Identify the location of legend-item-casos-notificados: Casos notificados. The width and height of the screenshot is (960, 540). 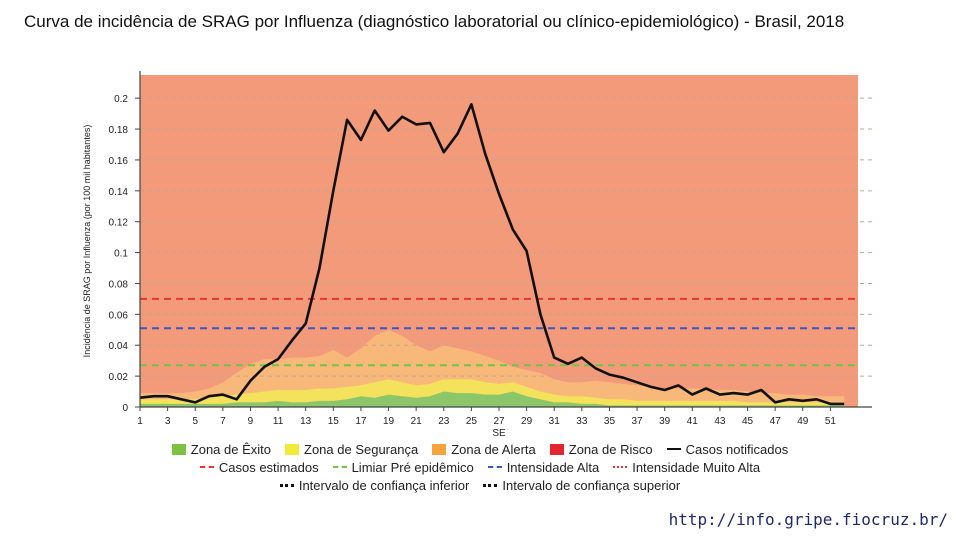
(727, 449).